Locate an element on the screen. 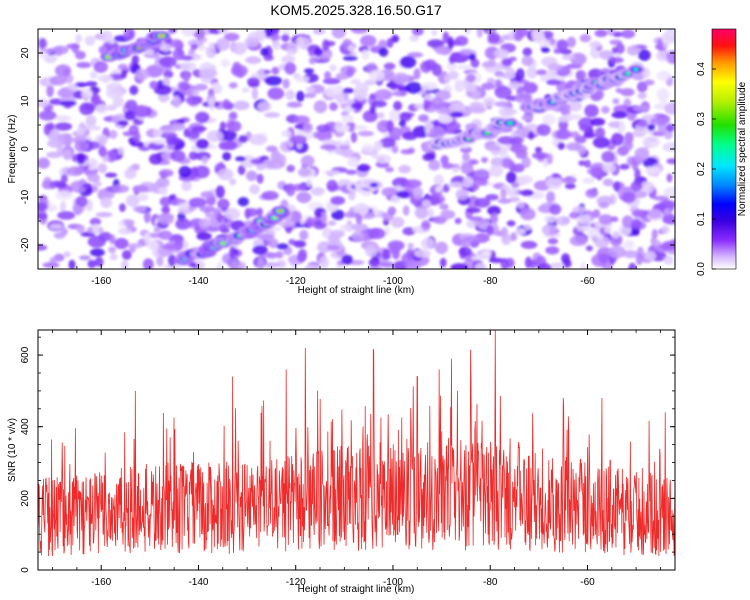  x-tick-label: -100 is located at coordinates (393, 281).